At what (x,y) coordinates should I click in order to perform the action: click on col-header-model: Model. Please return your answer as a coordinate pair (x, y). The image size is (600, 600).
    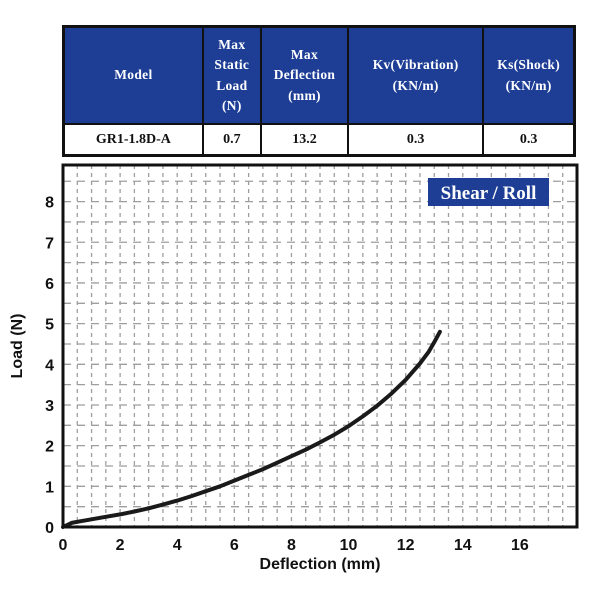
    Looking at the image, I should click on (133, 75).